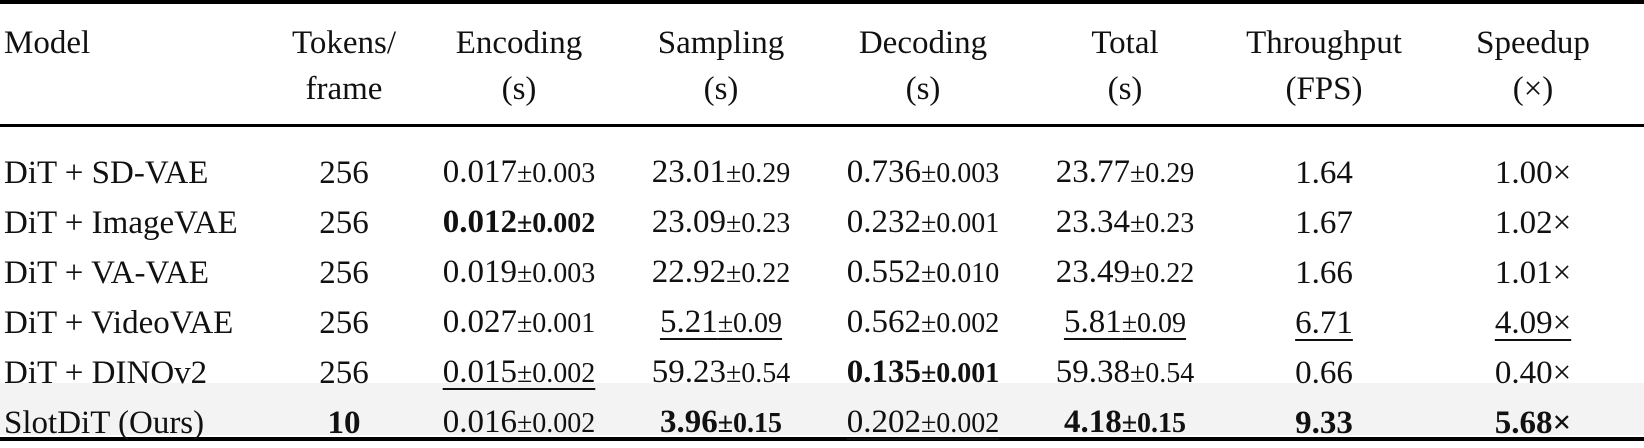 The height and width of the screenshot is (448, 1644). Describe the element at coordinates (883, 372) in the screenshot. I see `decoding-mean: 0.135` at that location.